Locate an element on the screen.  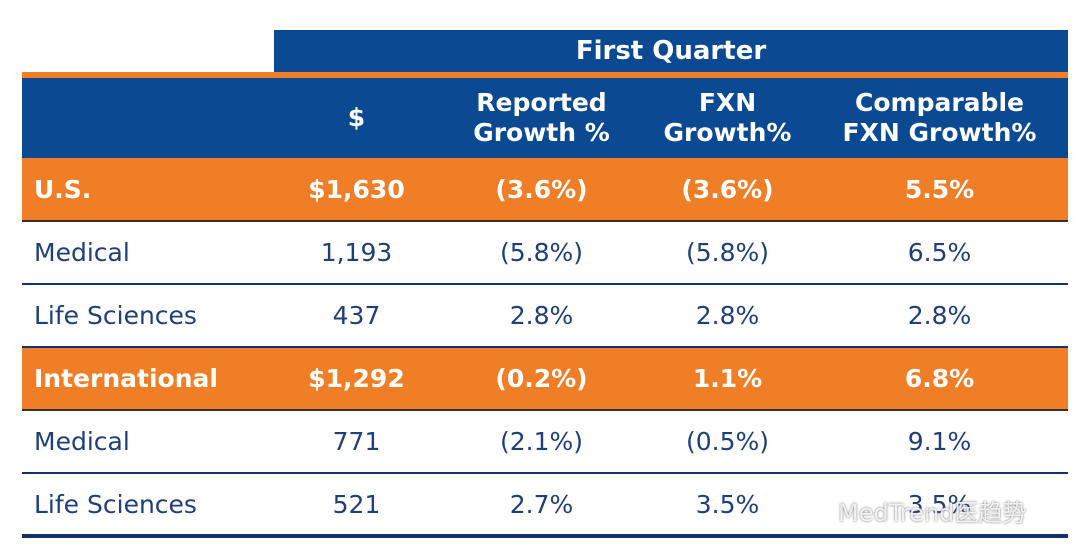
fxn-growth-cell: (0.5%) is located at coordinates (727, 442).